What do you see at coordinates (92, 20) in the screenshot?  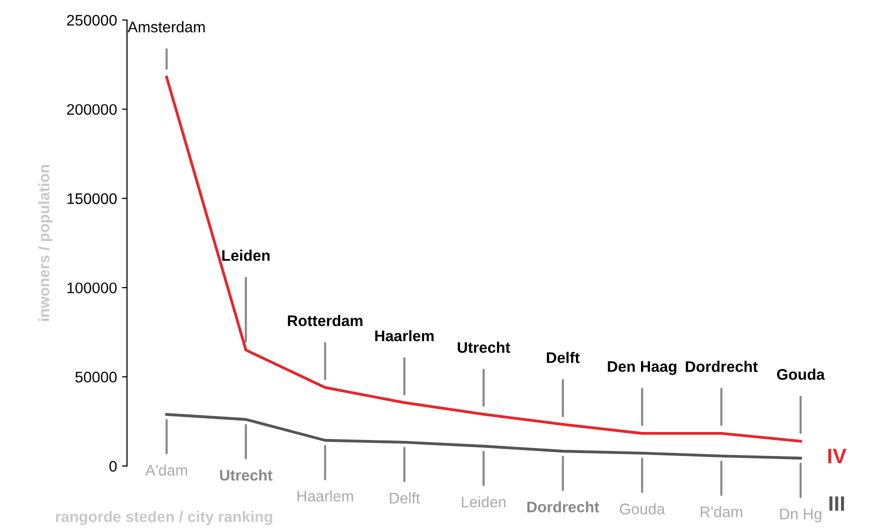 I see `y-tick-label: 250000` at bounding box center [92, 20].